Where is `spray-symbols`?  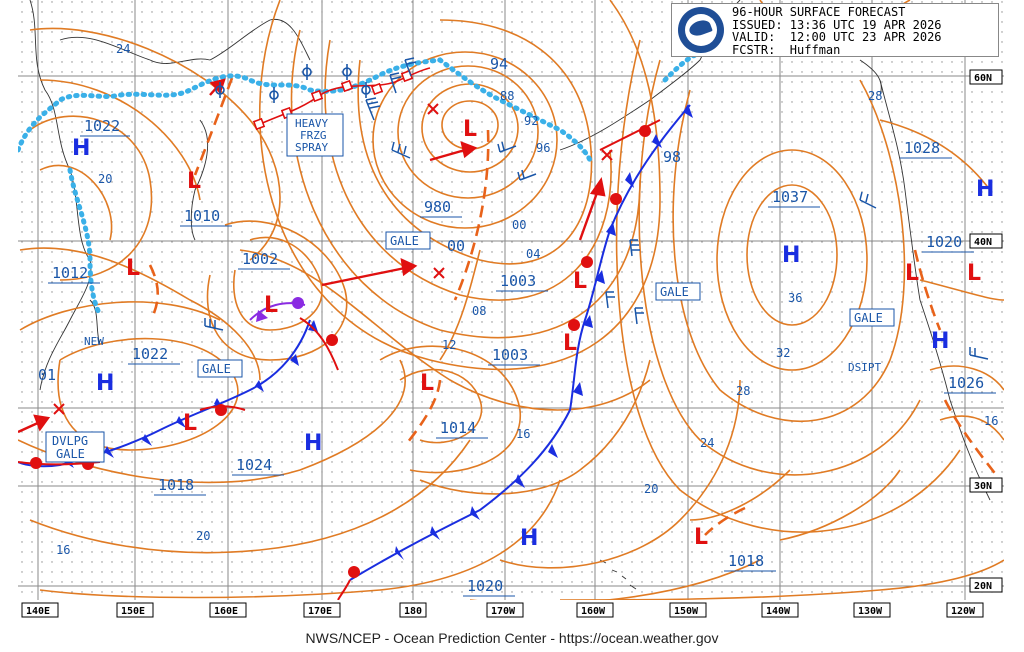 spray-symbols is located at coordinates (293, 83).